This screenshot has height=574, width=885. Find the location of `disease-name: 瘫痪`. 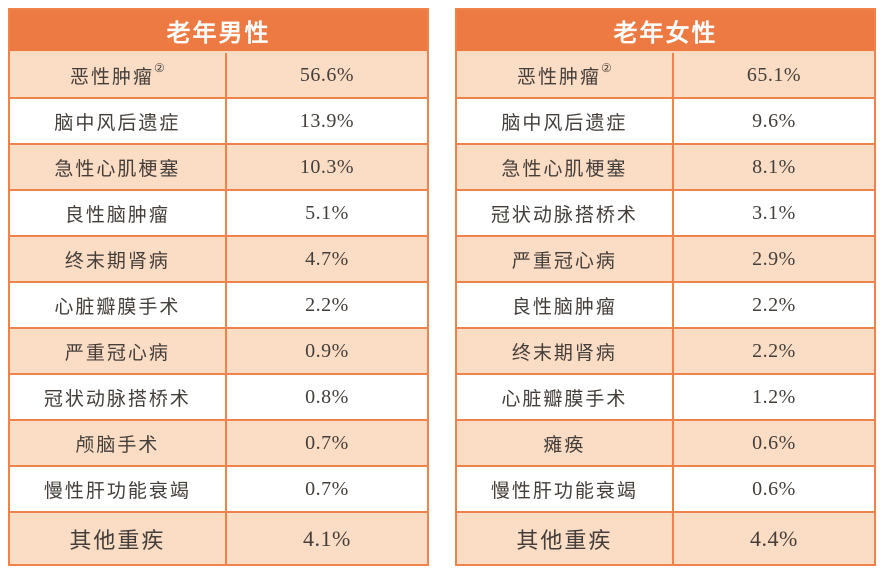

disease-name: 瘫痪 is located at coordinates (565, 443).